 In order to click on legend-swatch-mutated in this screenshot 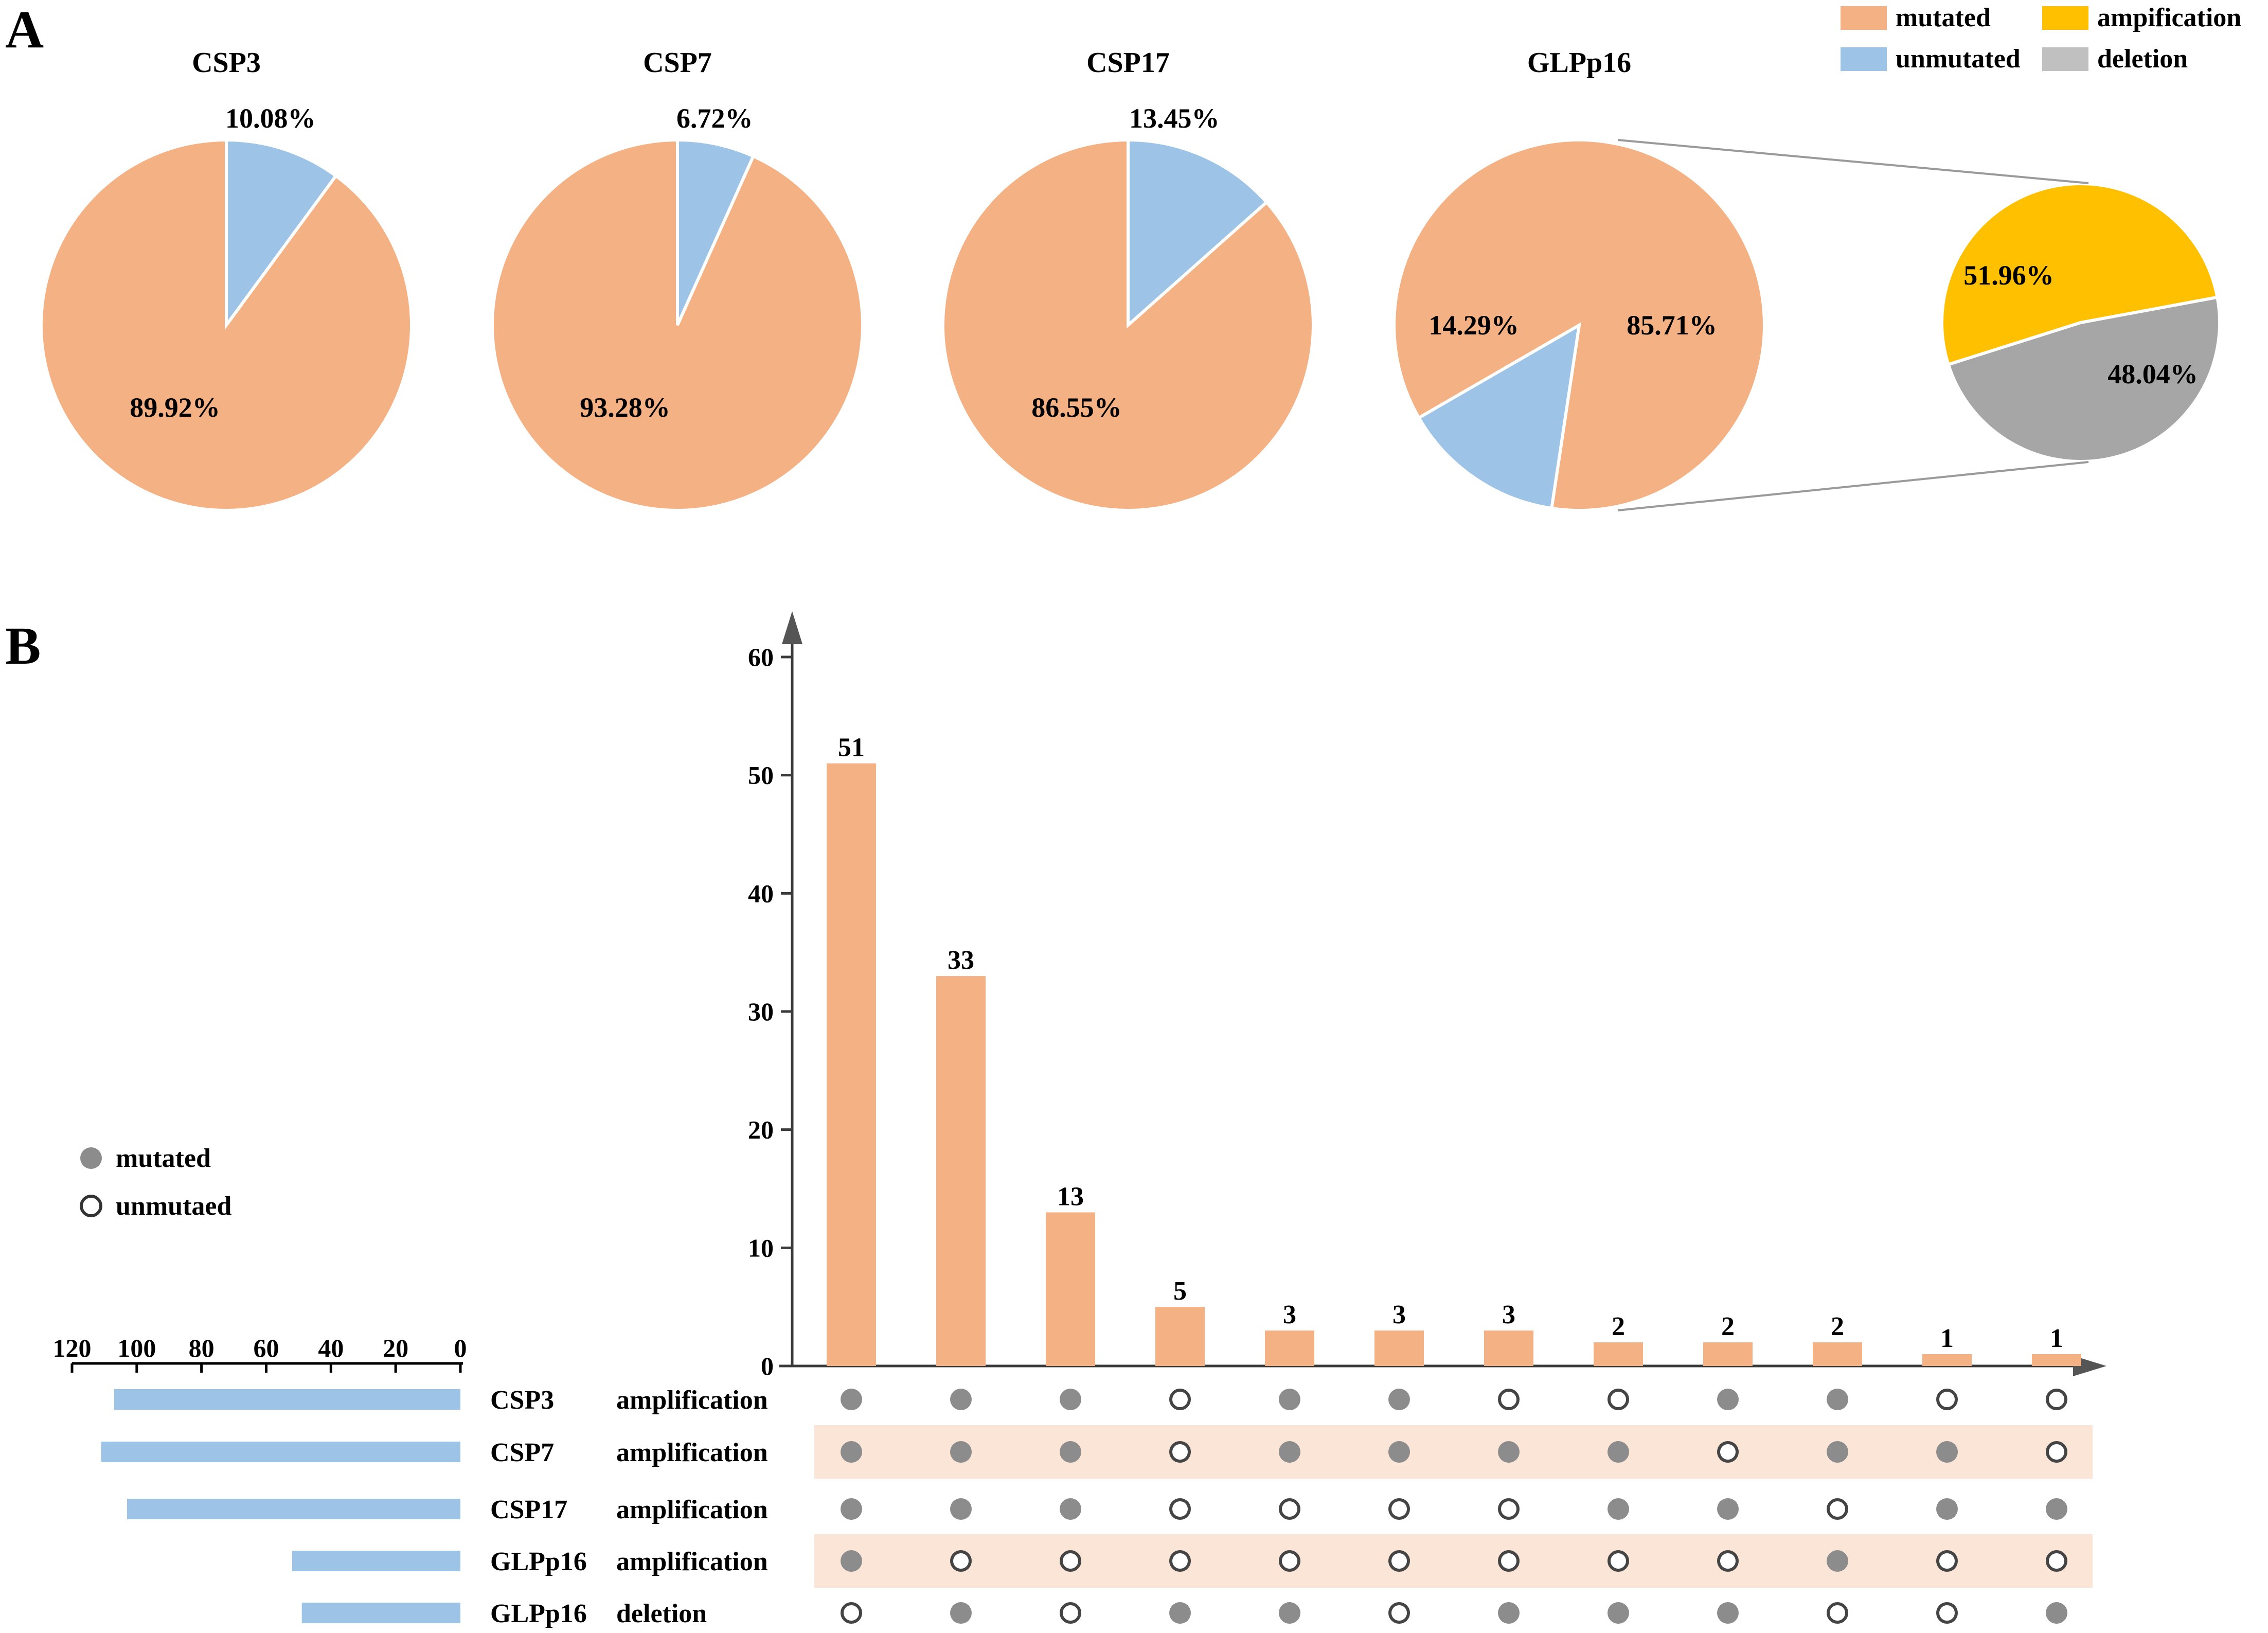, I will do `click(1864, 18)`.